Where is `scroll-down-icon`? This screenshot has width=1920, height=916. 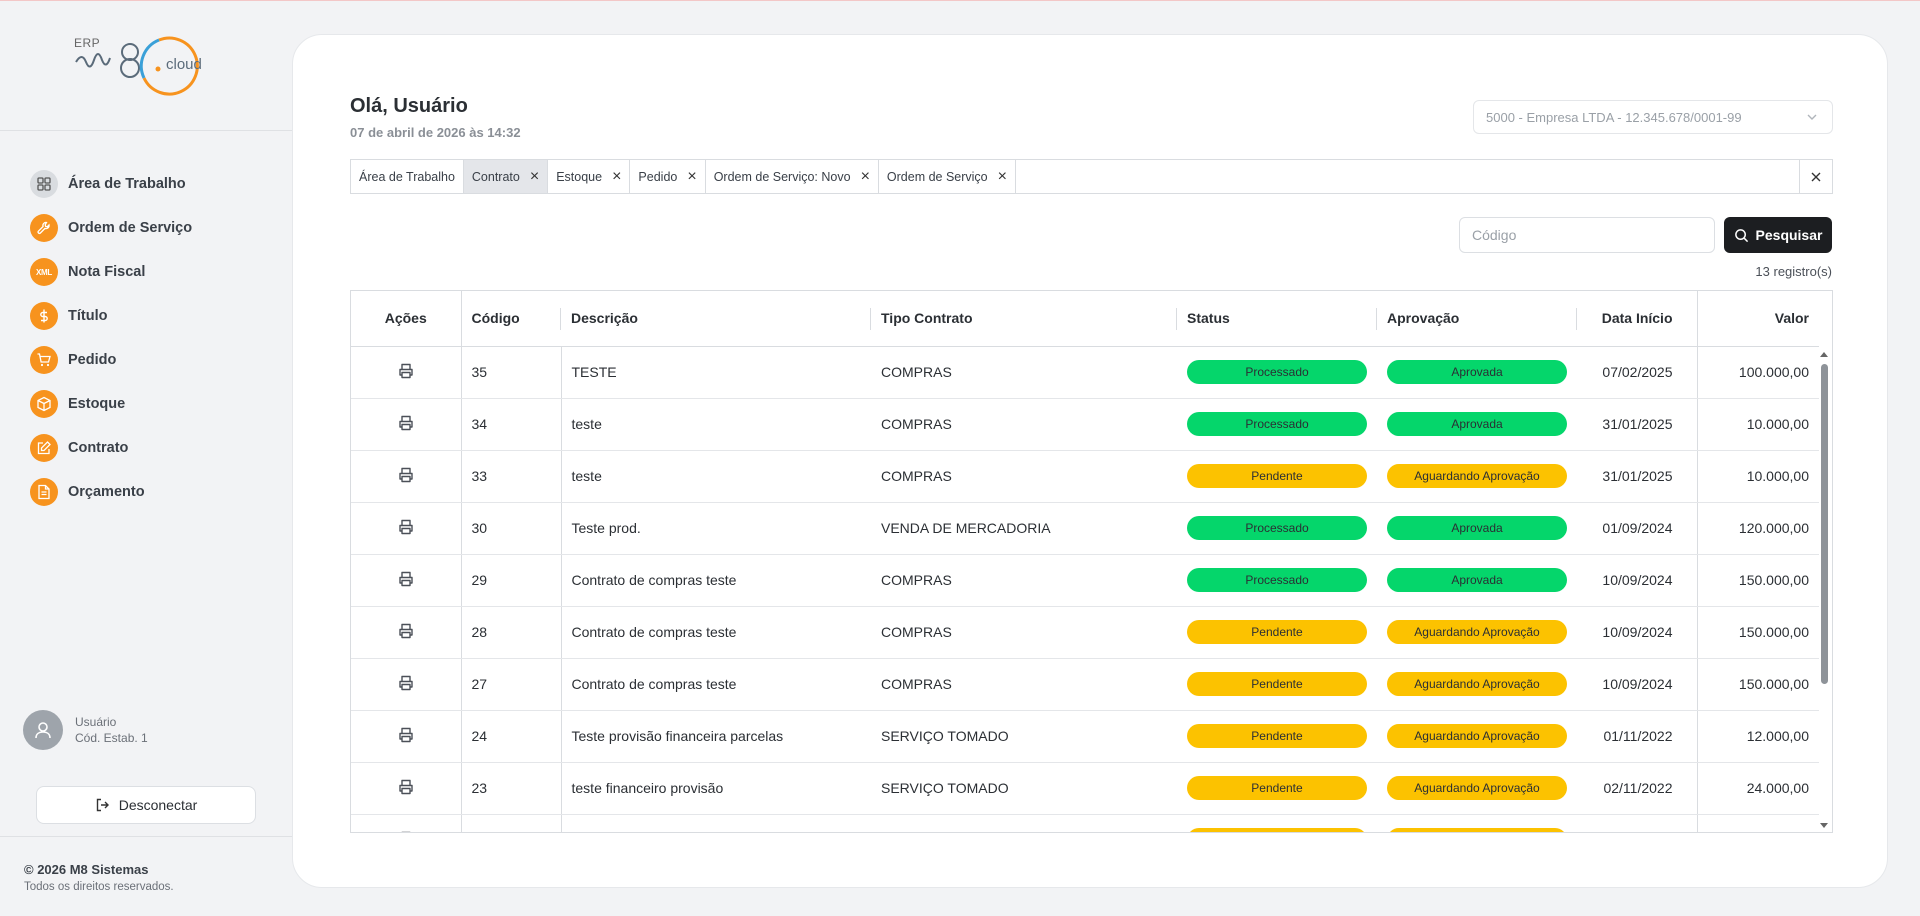 scroll-down-icon is located at coordinates (1824, 825).